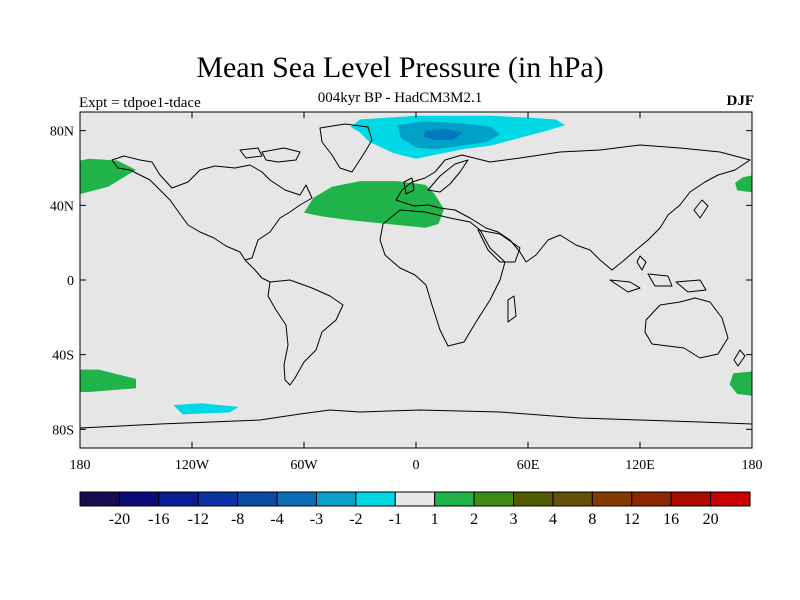  What do you see at coordinates (701, 209) in the screenshot?
I see `coastline-japan` at bounding box center [701, 209].